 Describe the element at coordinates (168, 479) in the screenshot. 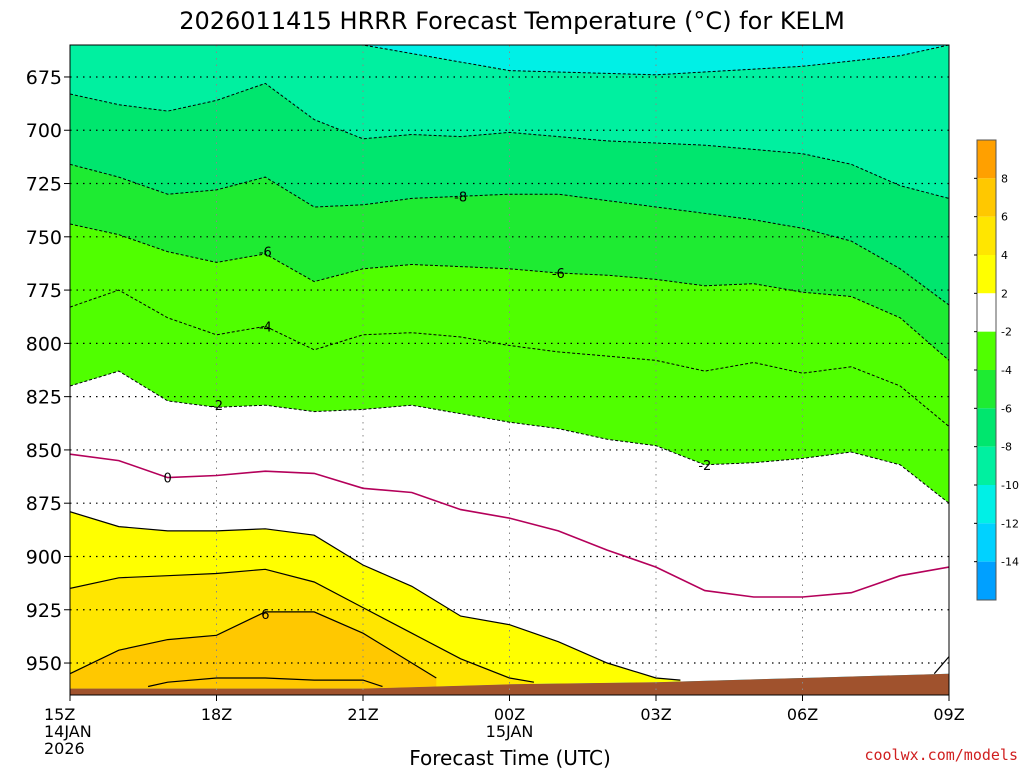

I see `contour-label: 0` at that location.